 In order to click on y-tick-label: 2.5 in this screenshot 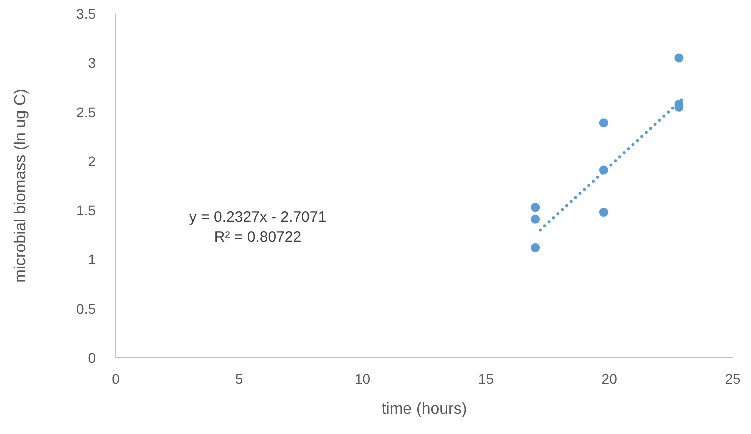, I will do `click(86, 112)`.